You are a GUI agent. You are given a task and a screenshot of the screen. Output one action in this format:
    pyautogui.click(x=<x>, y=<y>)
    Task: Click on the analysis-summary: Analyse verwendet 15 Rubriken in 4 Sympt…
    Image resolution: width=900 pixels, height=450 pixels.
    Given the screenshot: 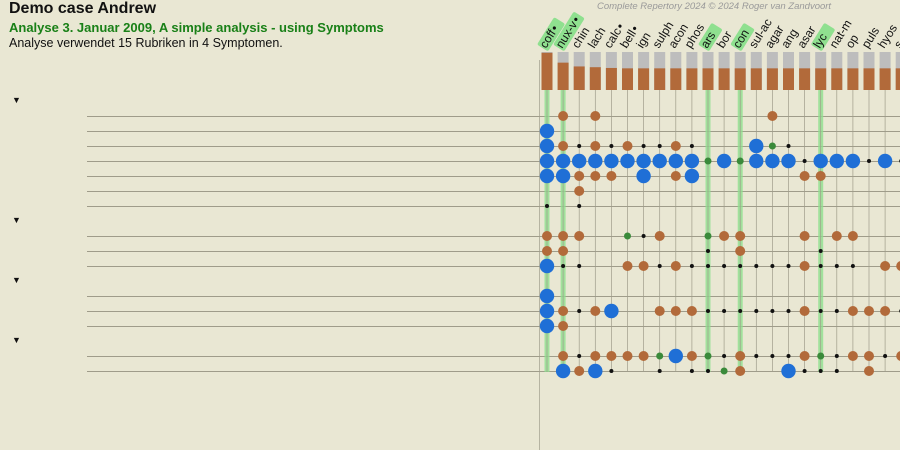 What is the action you would take?
    pyautogui.click(x=146, y=43)
    